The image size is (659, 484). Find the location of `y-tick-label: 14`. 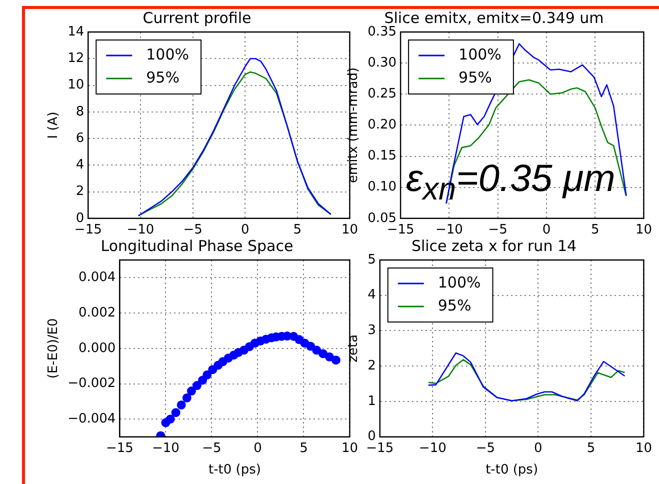

y-tick-label: 14 is located at coordinates (76, 32).